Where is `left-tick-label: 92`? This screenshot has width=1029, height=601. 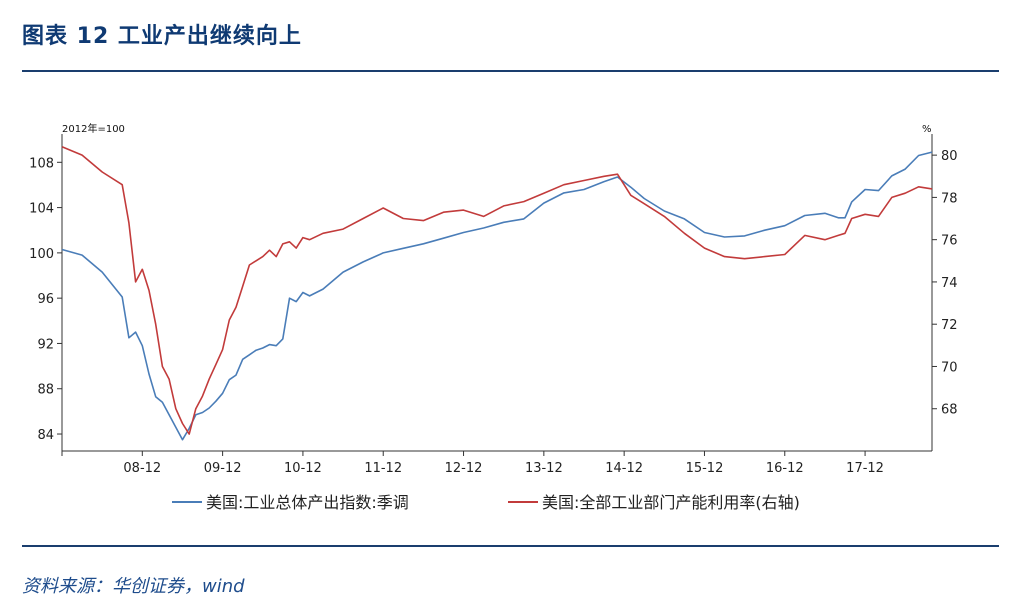 left-tick-label: 92 is located at coordinates (45, 344).